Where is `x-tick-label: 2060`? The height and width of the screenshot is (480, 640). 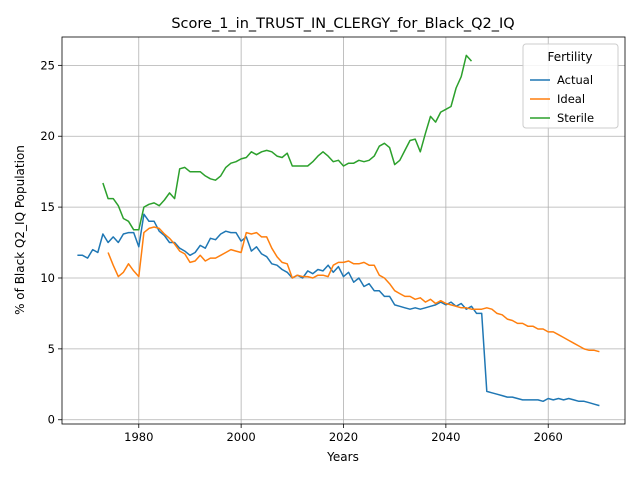
x-tick-label: 2060 is located at coordinates (548, 437).